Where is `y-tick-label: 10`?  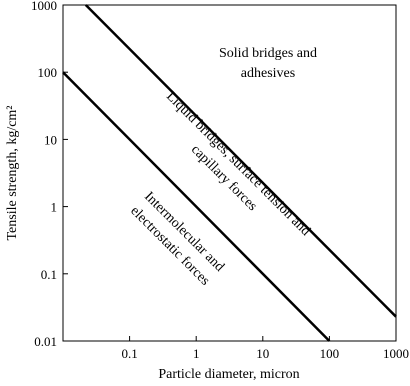
y-tick-label: 10 is located at coordinates (50, 139).